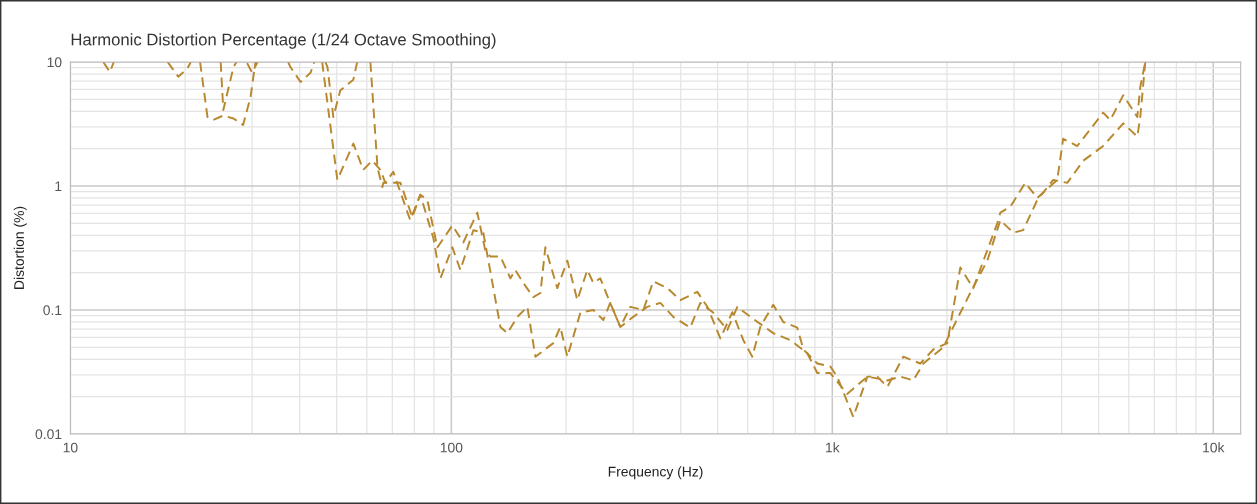 This screenshot has height=504, width=1257. What do you see at coordinates (48, 434) in the screenshot?
I see `y-tick-label: 0.01` at bounding box center [48, 434].